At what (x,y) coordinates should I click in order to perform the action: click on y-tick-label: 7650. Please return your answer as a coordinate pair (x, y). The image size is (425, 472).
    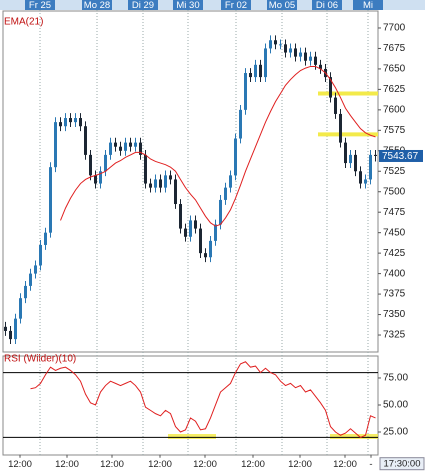
    Looking at the image, I should click on (394, 69).